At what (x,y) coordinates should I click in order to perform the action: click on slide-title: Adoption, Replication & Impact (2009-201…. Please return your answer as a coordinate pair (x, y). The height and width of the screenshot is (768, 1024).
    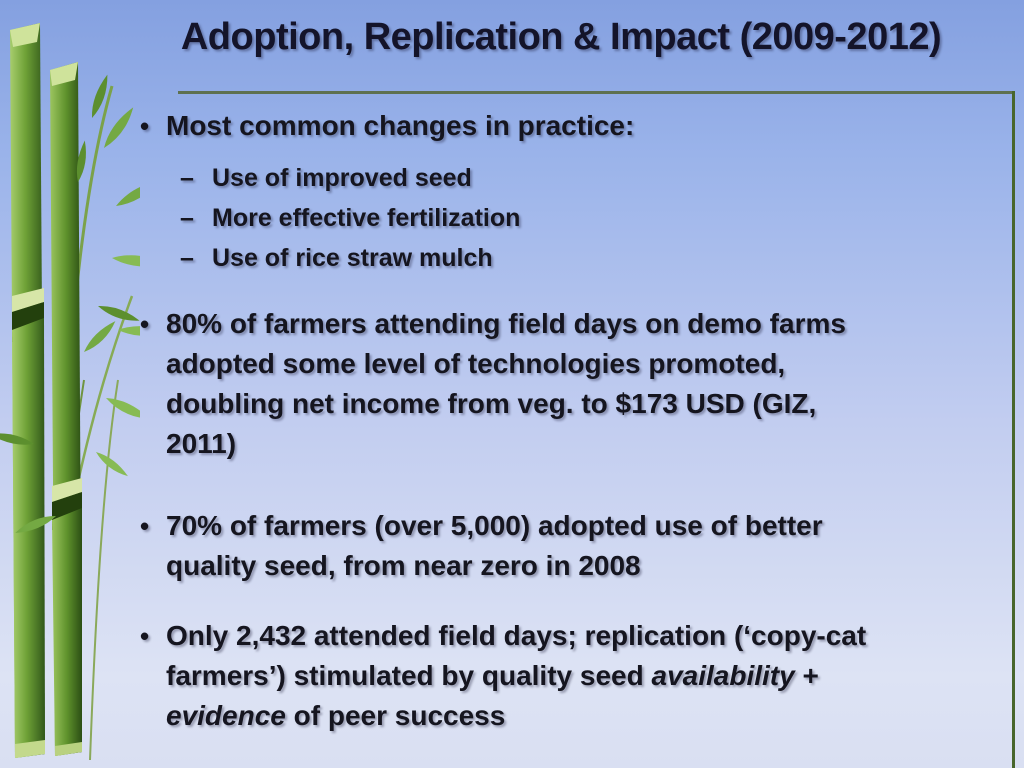
    Looking at the image, I should click on (561, 37).